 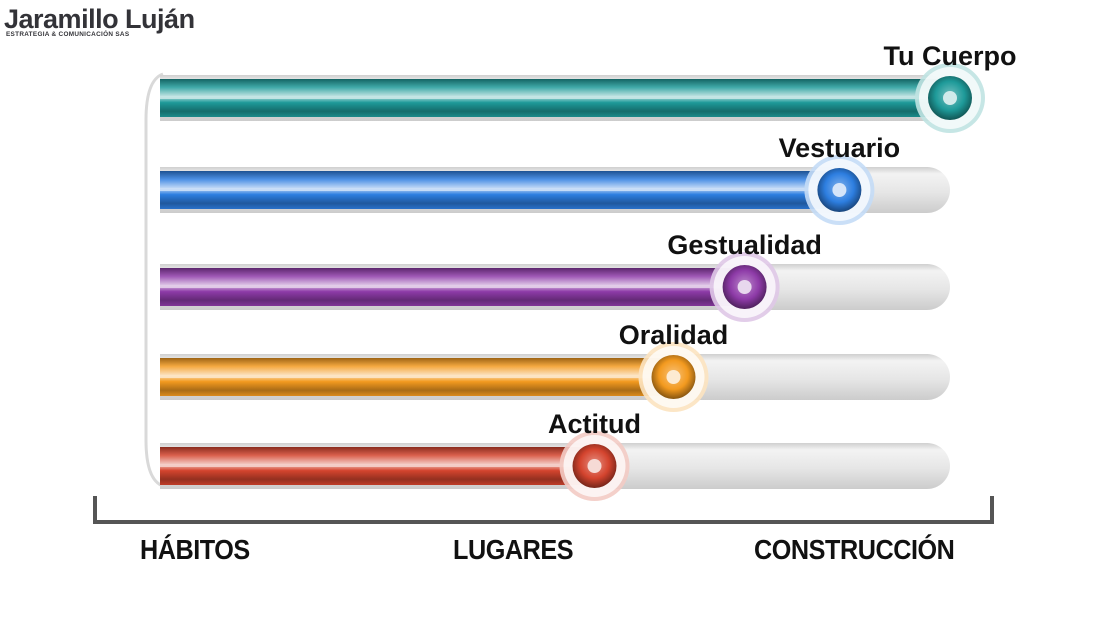 What do you see at coordinates (744, 245) in the screenshot?
I see `bar-label-2: Gestualidad` at bounding box center [744, 245].